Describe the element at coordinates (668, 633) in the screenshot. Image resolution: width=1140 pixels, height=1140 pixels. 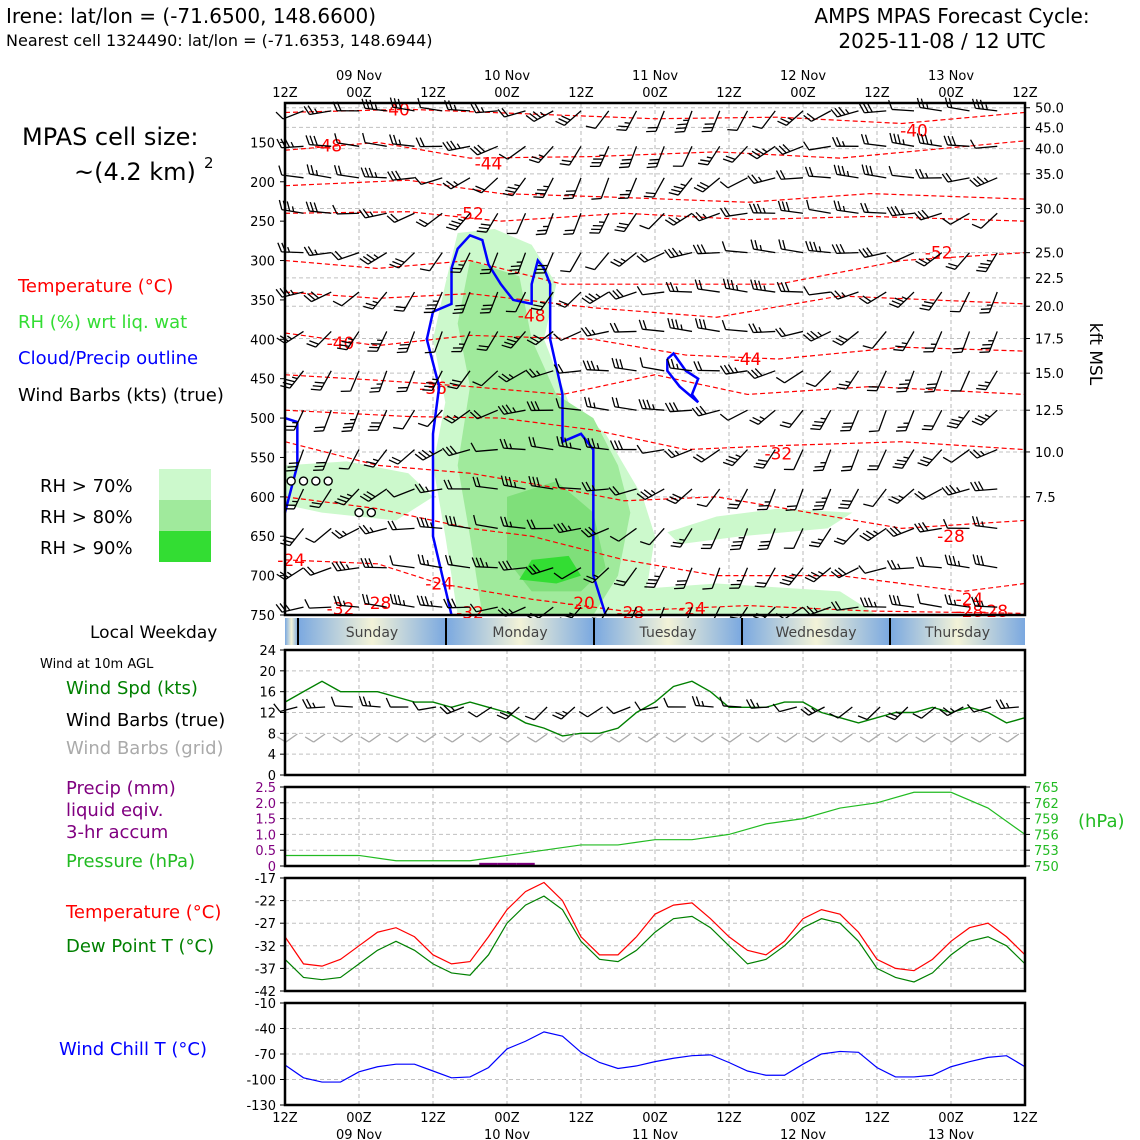
I see `weekday-label: Tuesday` at that location.